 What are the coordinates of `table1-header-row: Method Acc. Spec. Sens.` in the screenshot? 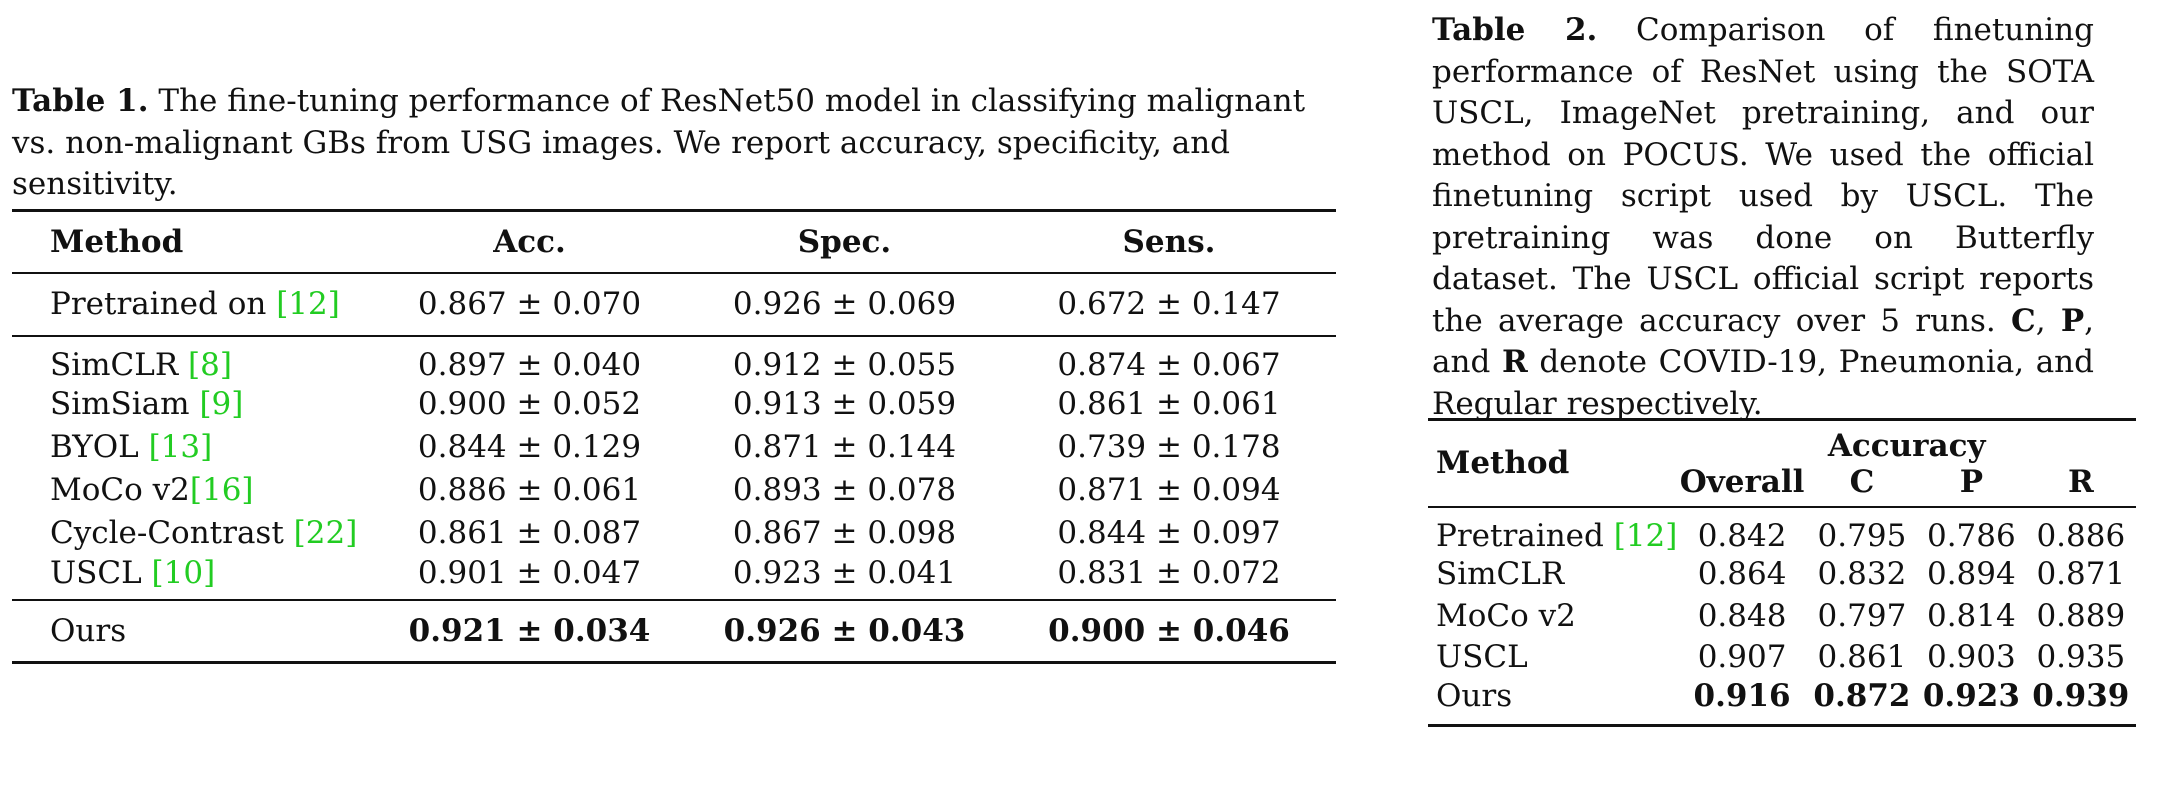 It's located at (674, 242).